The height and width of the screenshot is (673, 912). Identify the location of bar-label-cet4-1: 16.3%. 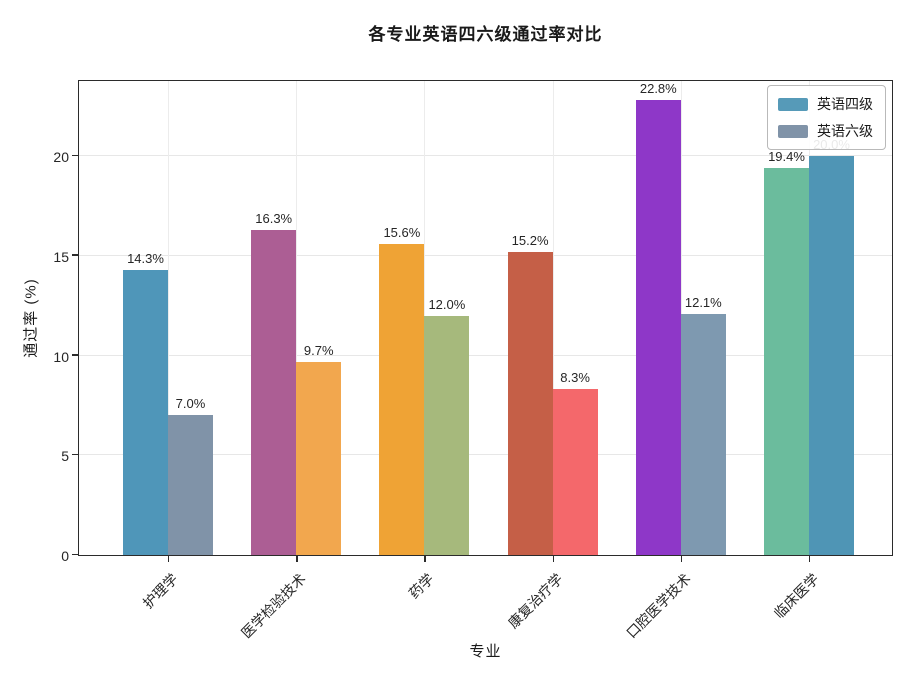
(274, 218).